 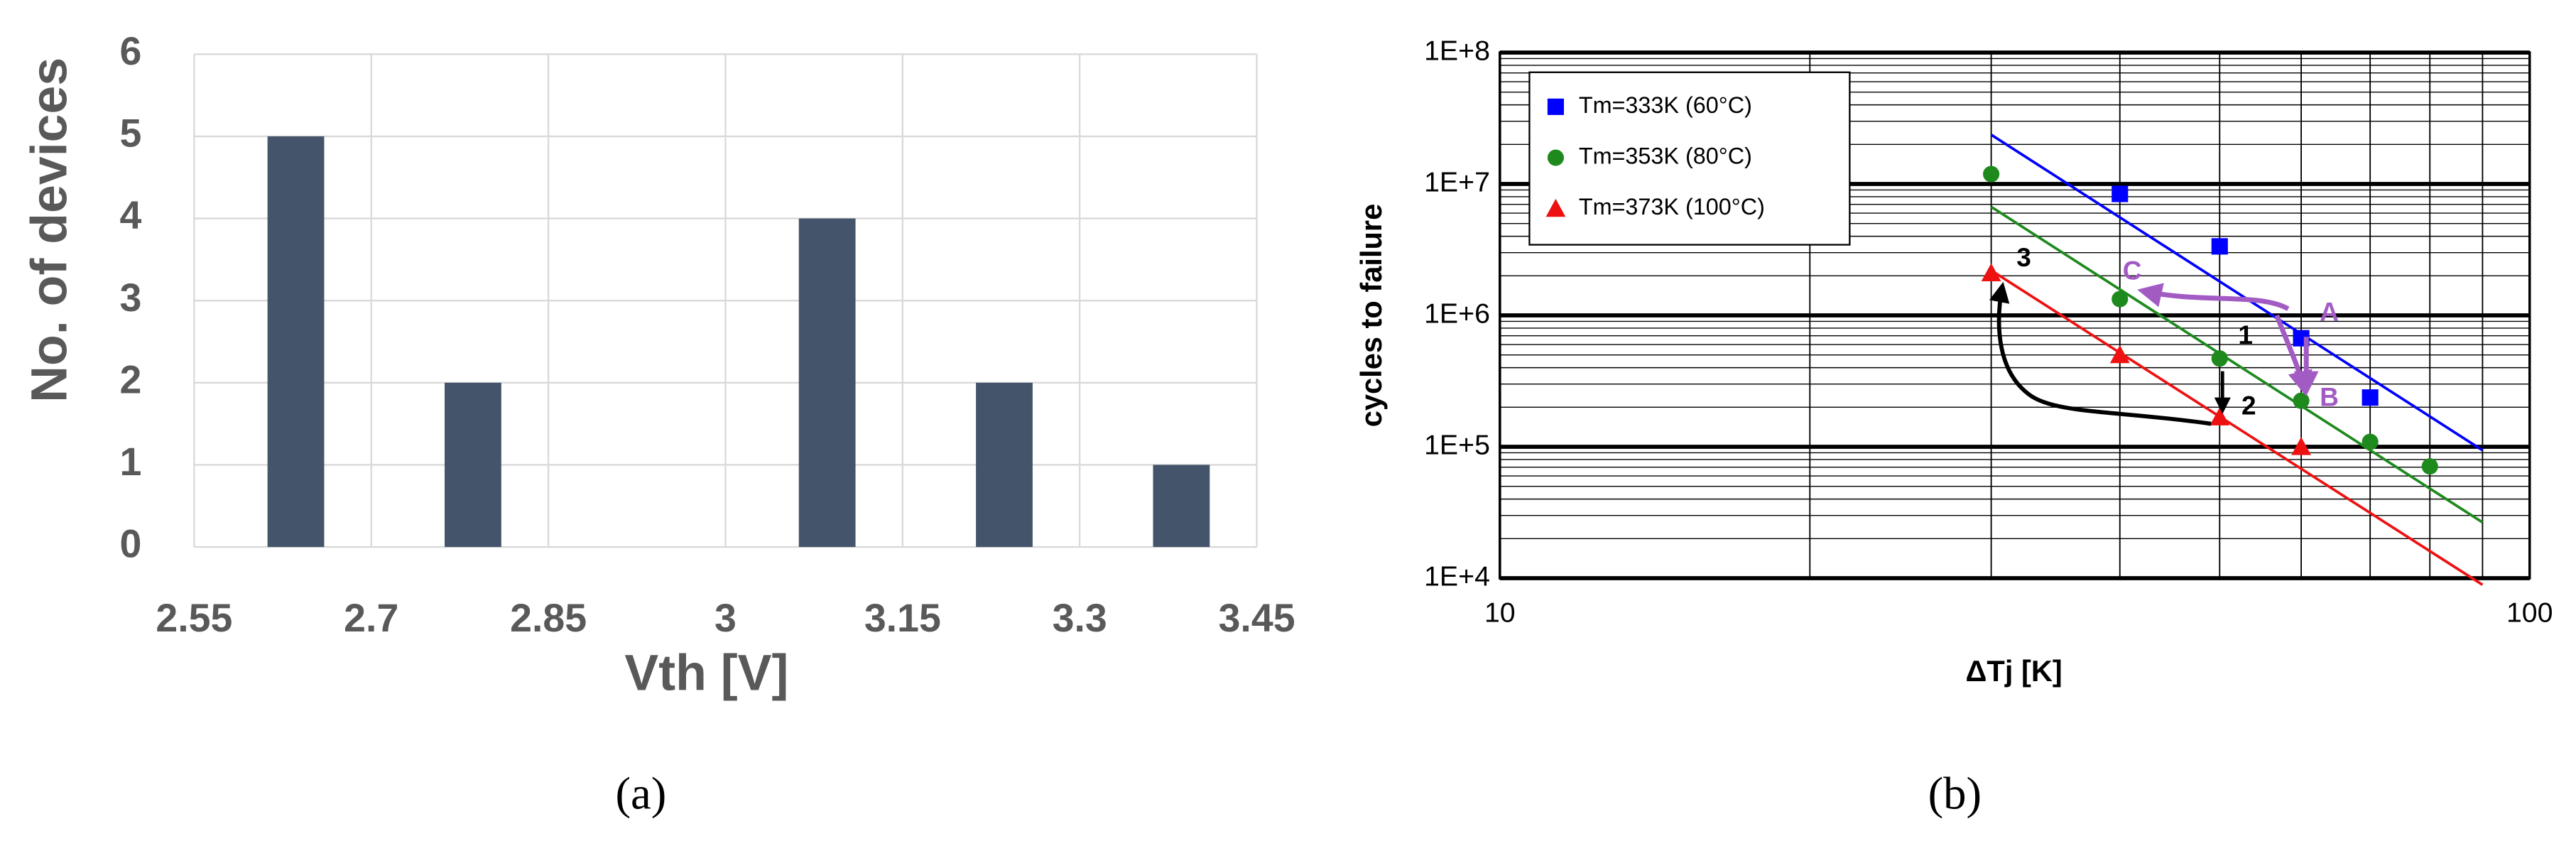 I want to click on panel-label: (b), so click(x=1955, y=794).